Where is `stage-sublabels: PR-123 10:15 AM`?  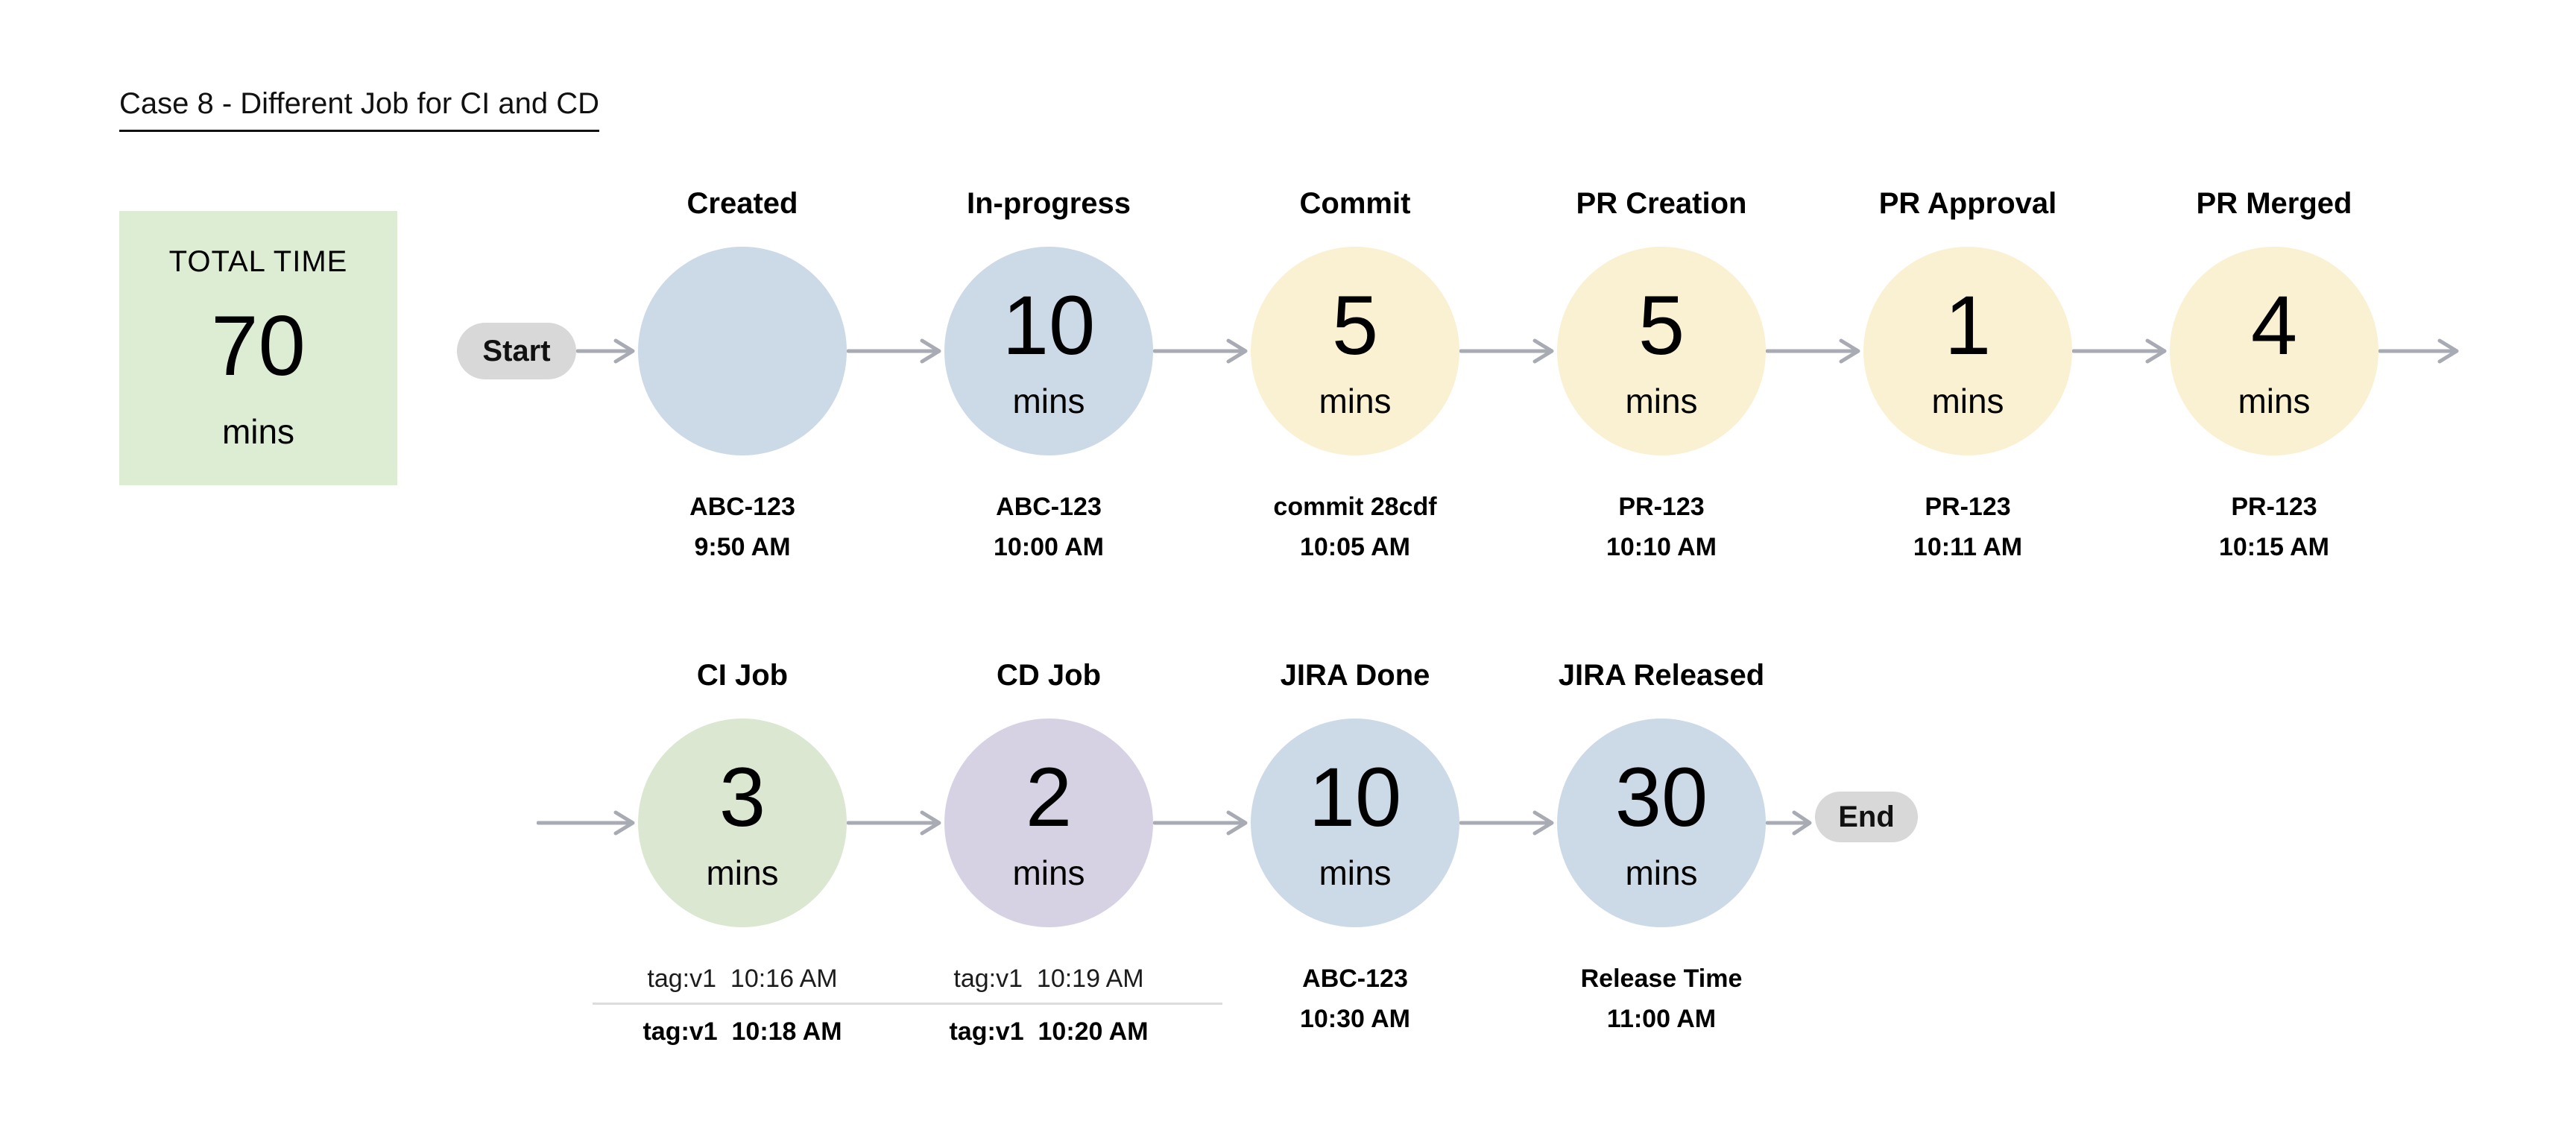
stage-sublabels: PR-123 10:15 AM is located at coordinates (2274, 527).